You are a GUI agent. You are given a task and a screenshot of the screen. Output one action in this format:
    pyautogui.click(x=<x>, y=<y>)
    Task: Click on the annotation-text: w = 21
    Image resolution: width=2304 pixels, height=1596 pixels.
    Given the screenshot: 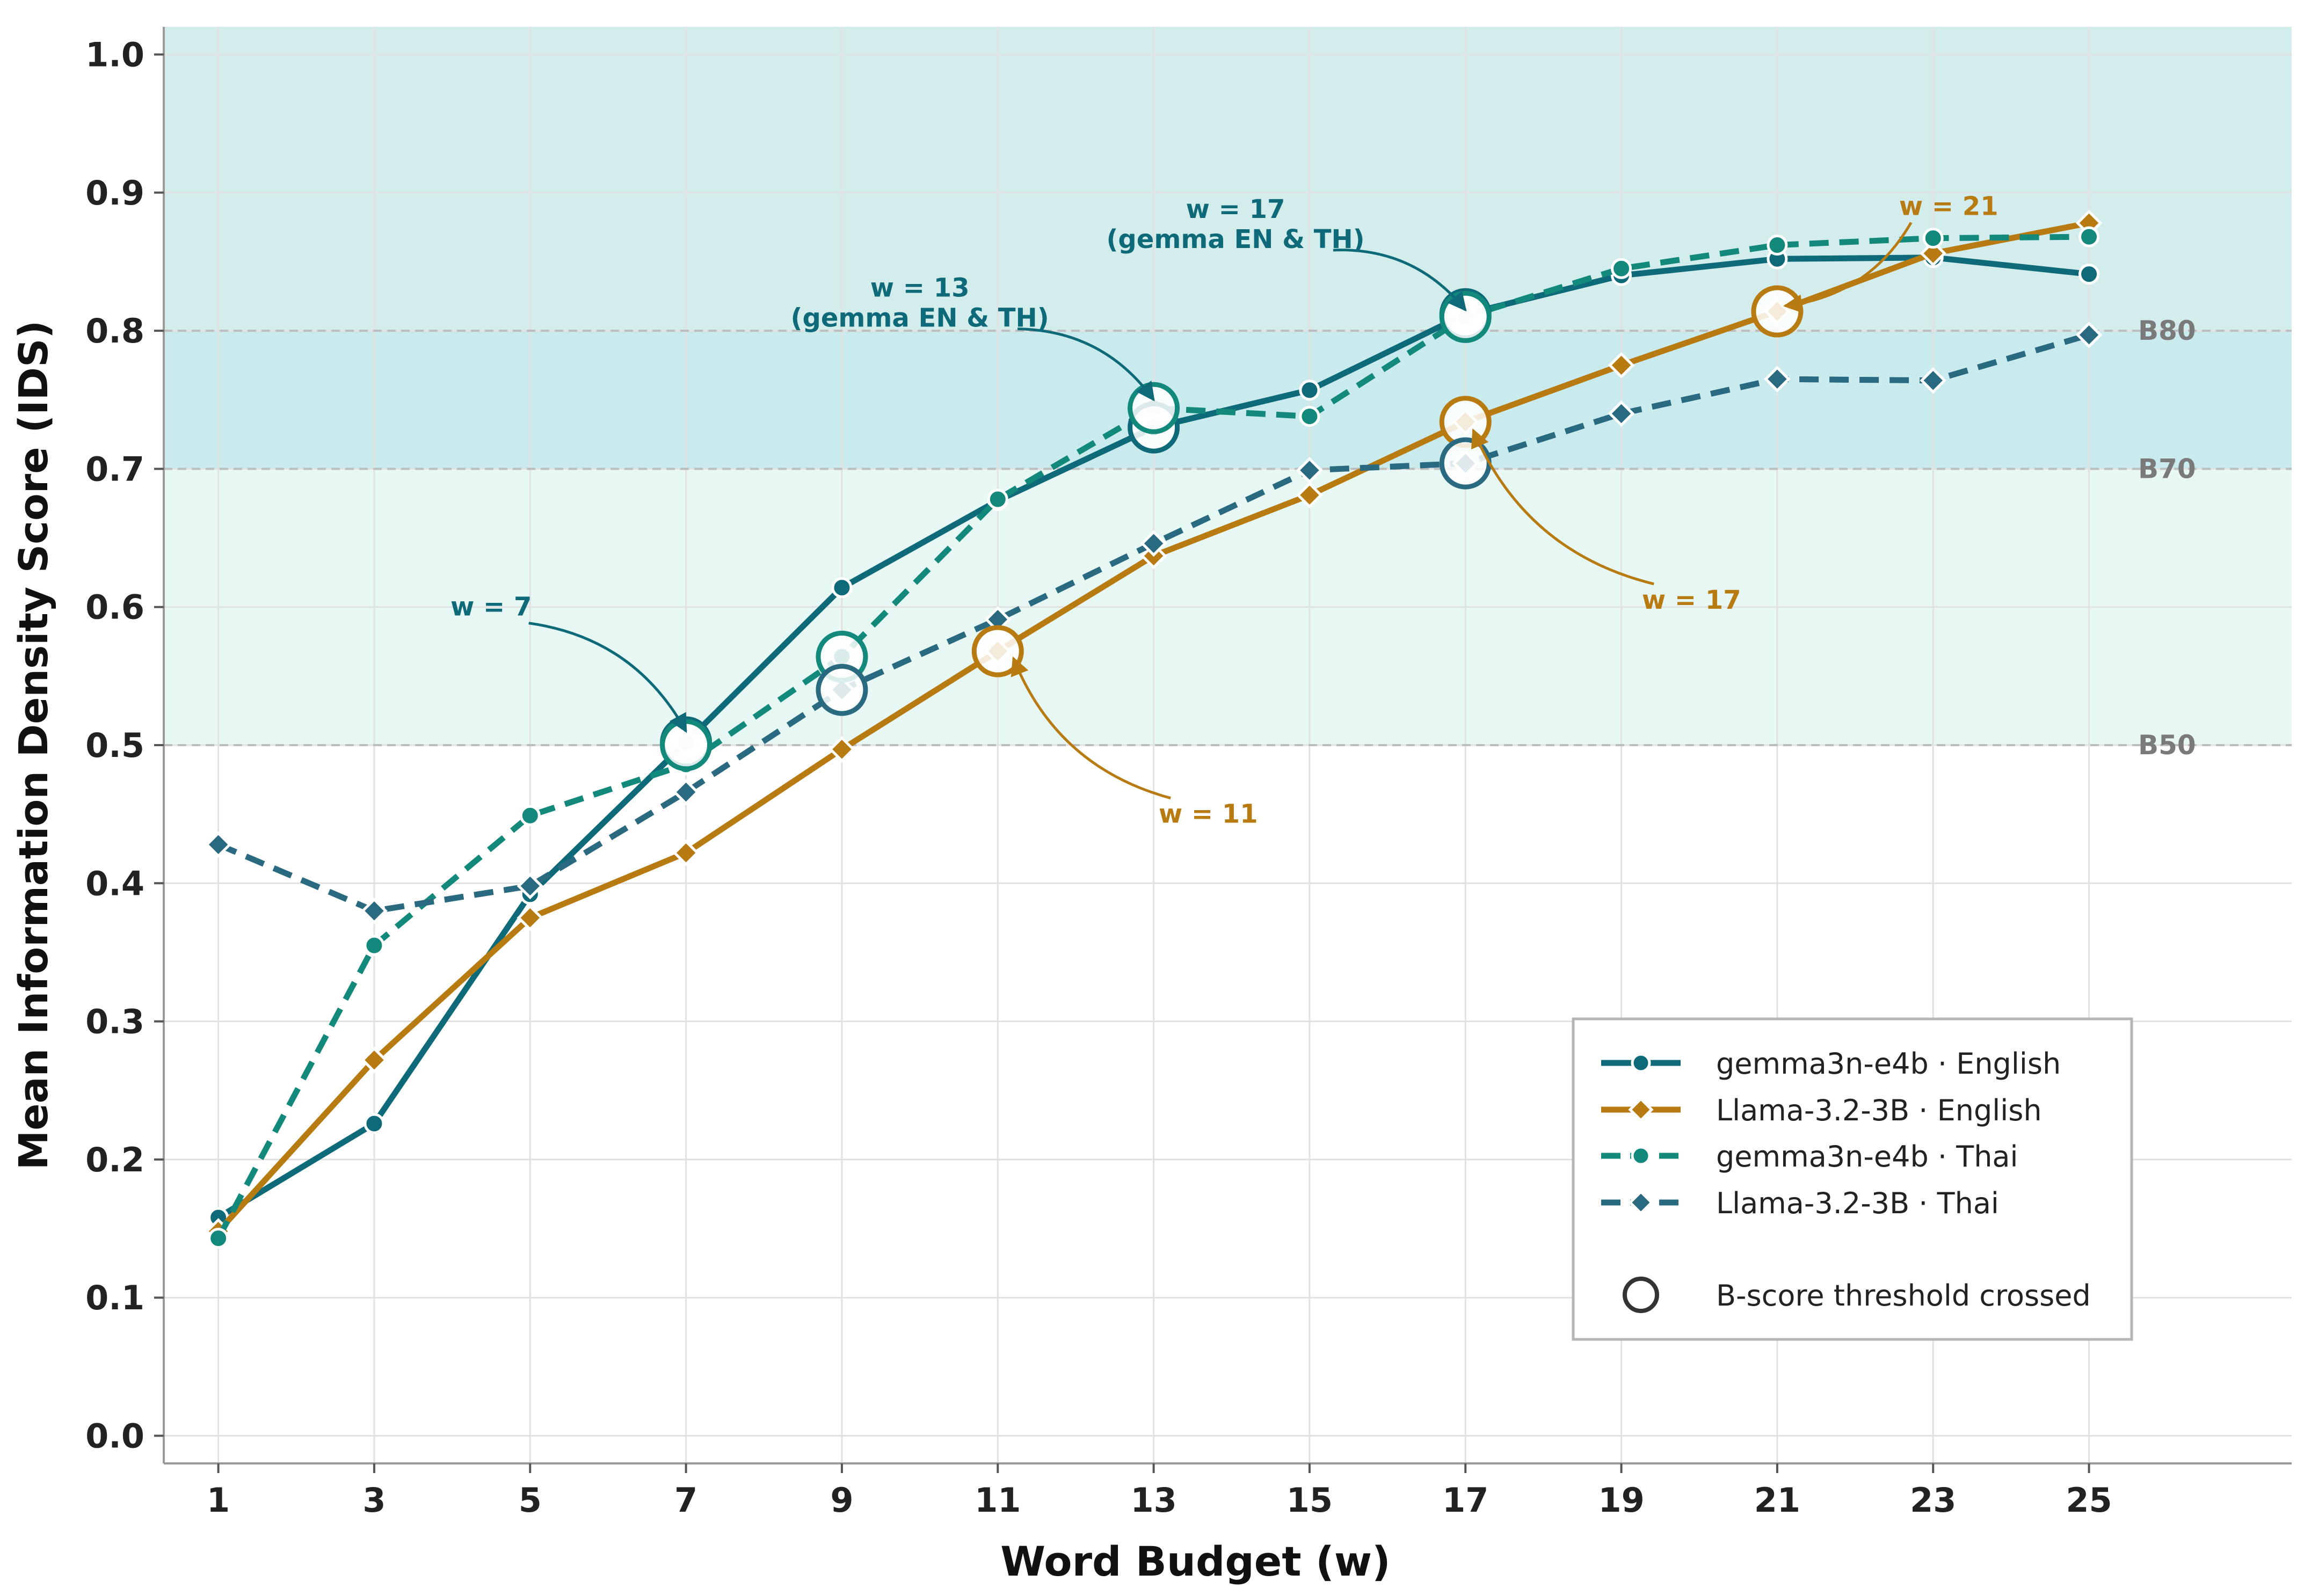 What is the action you would take?
    pyautogui.click(x=1948, y=207)
    